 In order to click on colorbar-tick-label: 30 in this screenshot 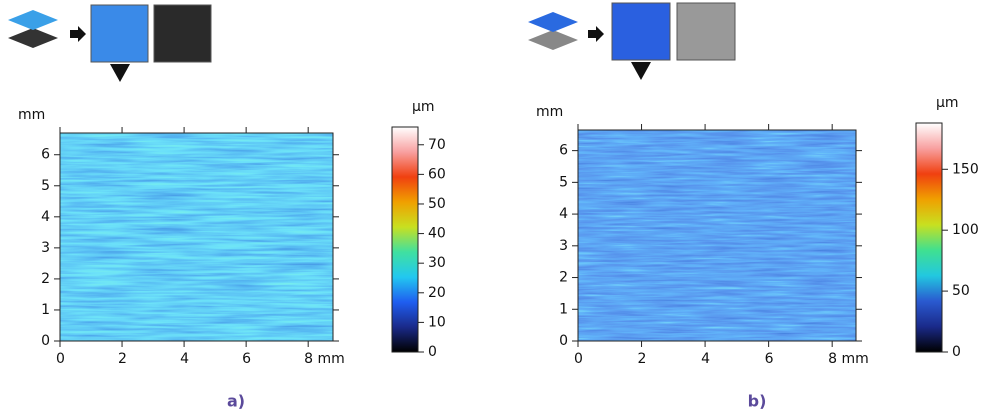, I will do `click(437, 263)`.